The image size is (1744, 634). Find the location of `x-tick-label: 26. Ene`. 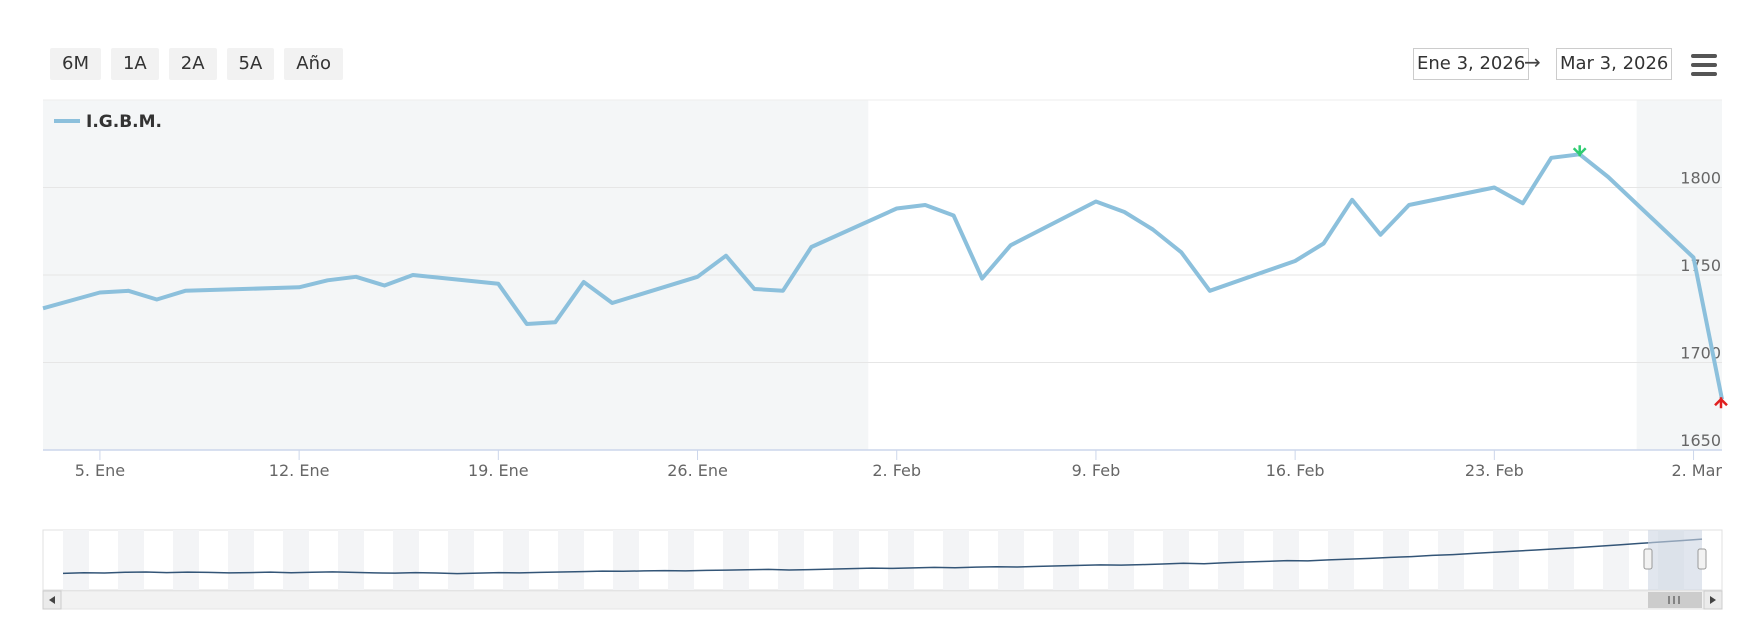

x-tick-label: 26. Ene is located at coordinates (697, 470).